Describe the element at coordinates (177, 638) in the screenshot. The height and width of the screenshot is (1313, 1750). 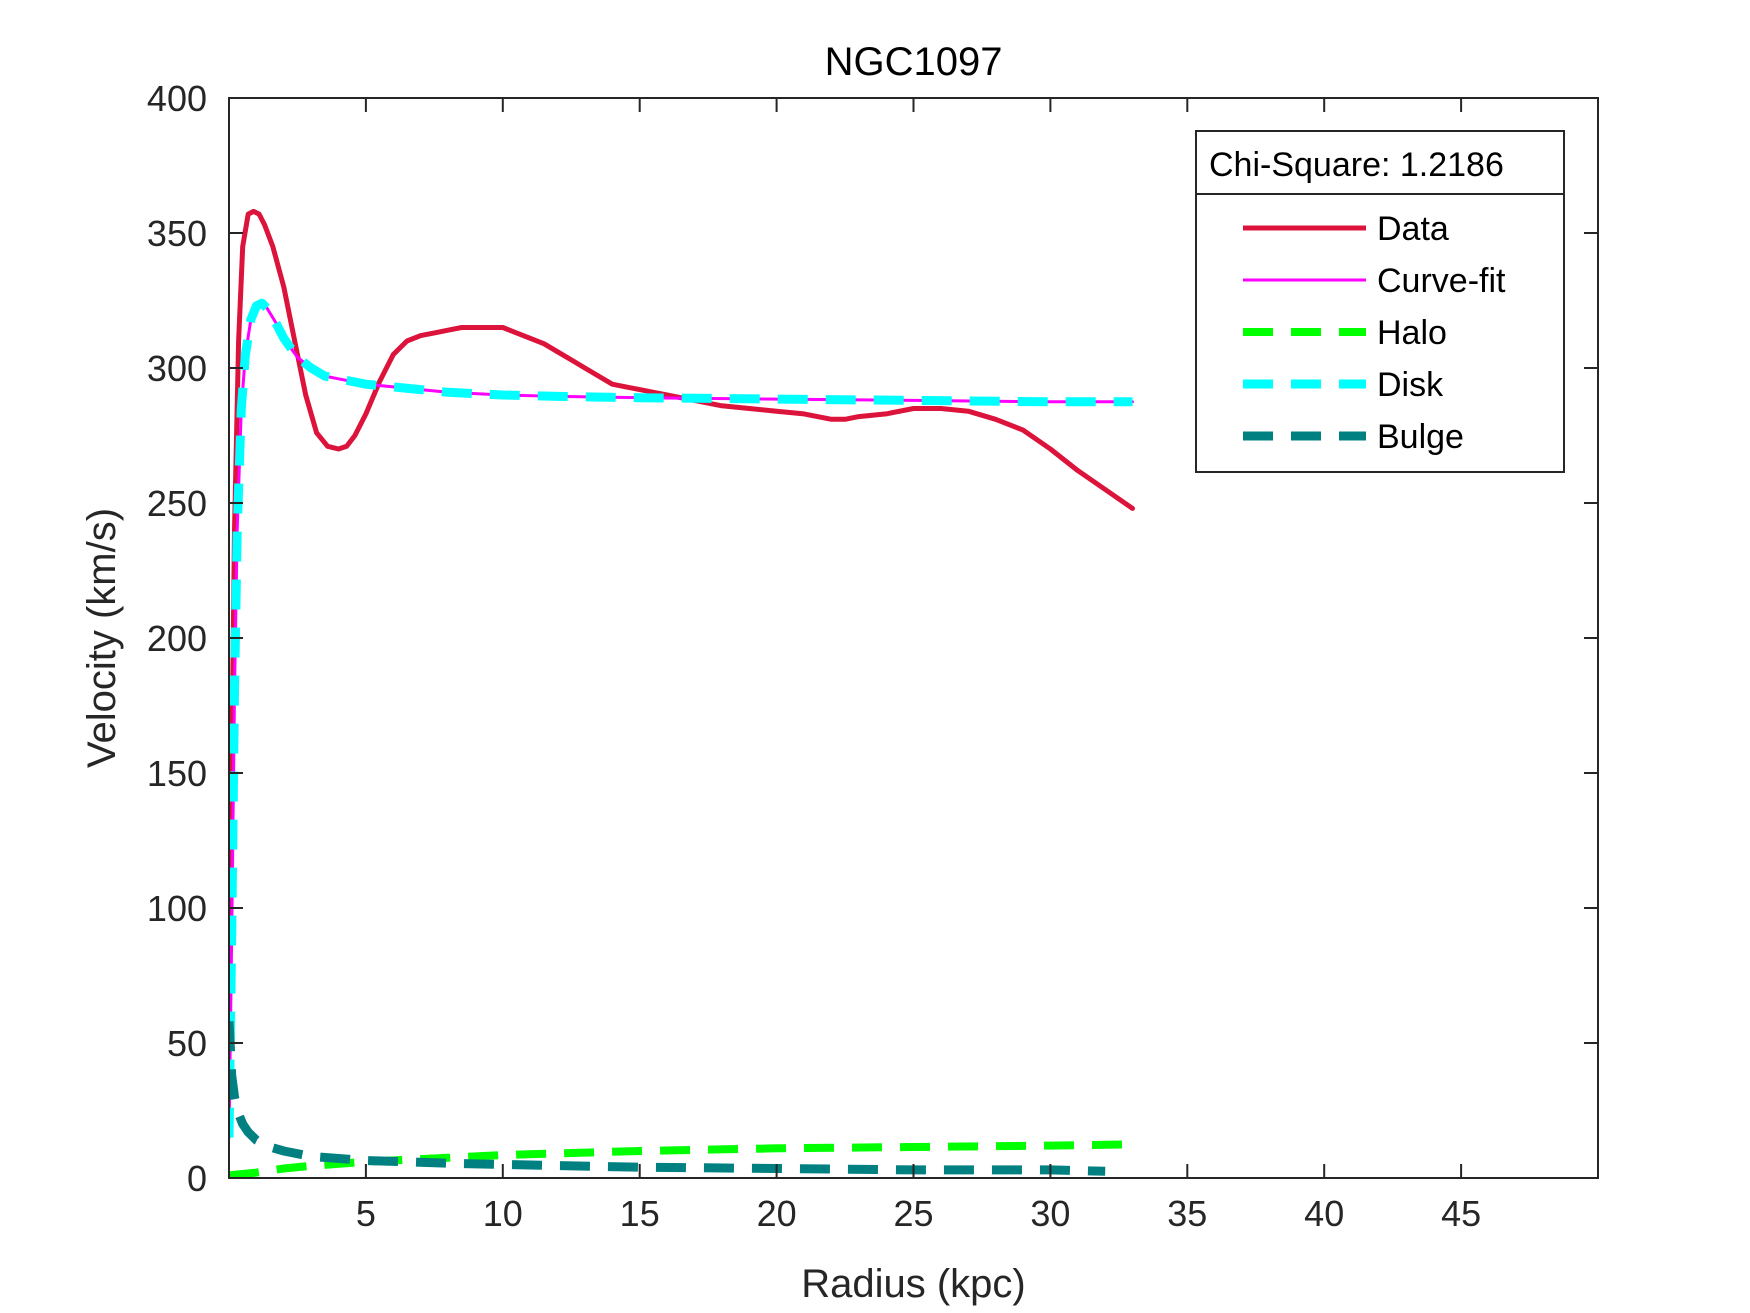
I see `y-tick-label: 200` at that location.